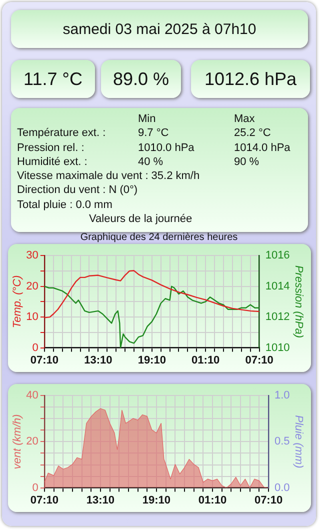 This screenshot has width=320, height=530. What do you see at coordinates (65, 205) in the screenshot?
I see `text: Total pluie : 0.0 mm` at bounding box center [65, 205].